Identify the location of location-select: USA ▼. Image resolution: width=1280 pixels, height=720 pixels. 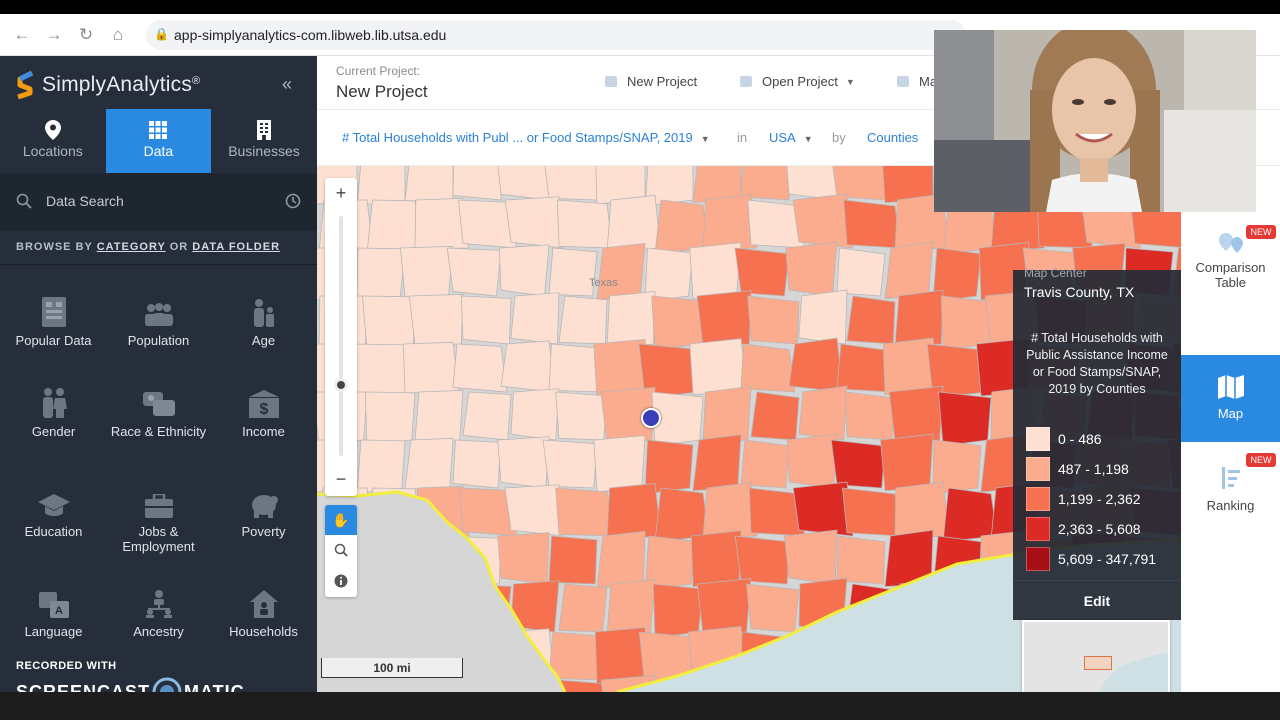
(791, 137).